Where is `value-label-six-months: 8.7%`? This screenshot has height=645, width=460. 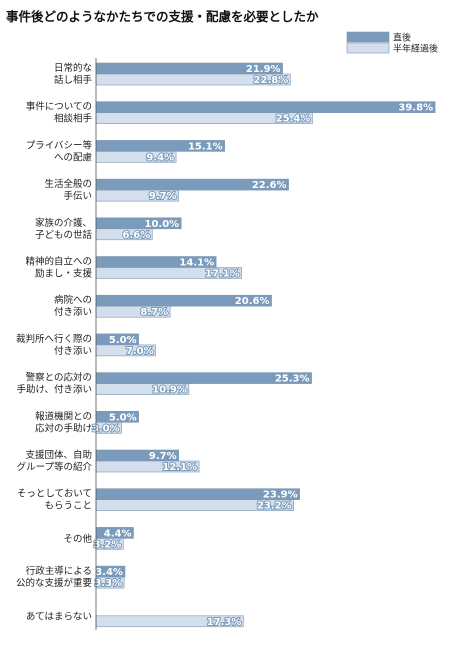
value-label-six-months: 8.7% is located at coordinates (154, 312).